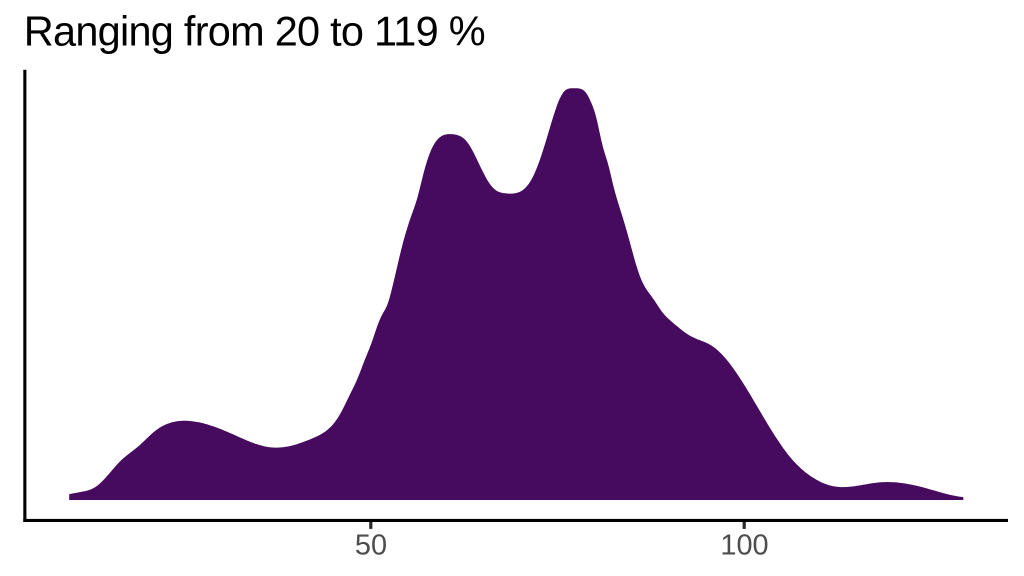 The image size is (1024, 576). What do you see at coordinates (254, 30) in the screenshot?
I see `svg-text: Ranging from 20 to 119 %` at bounding box center [254, 30].